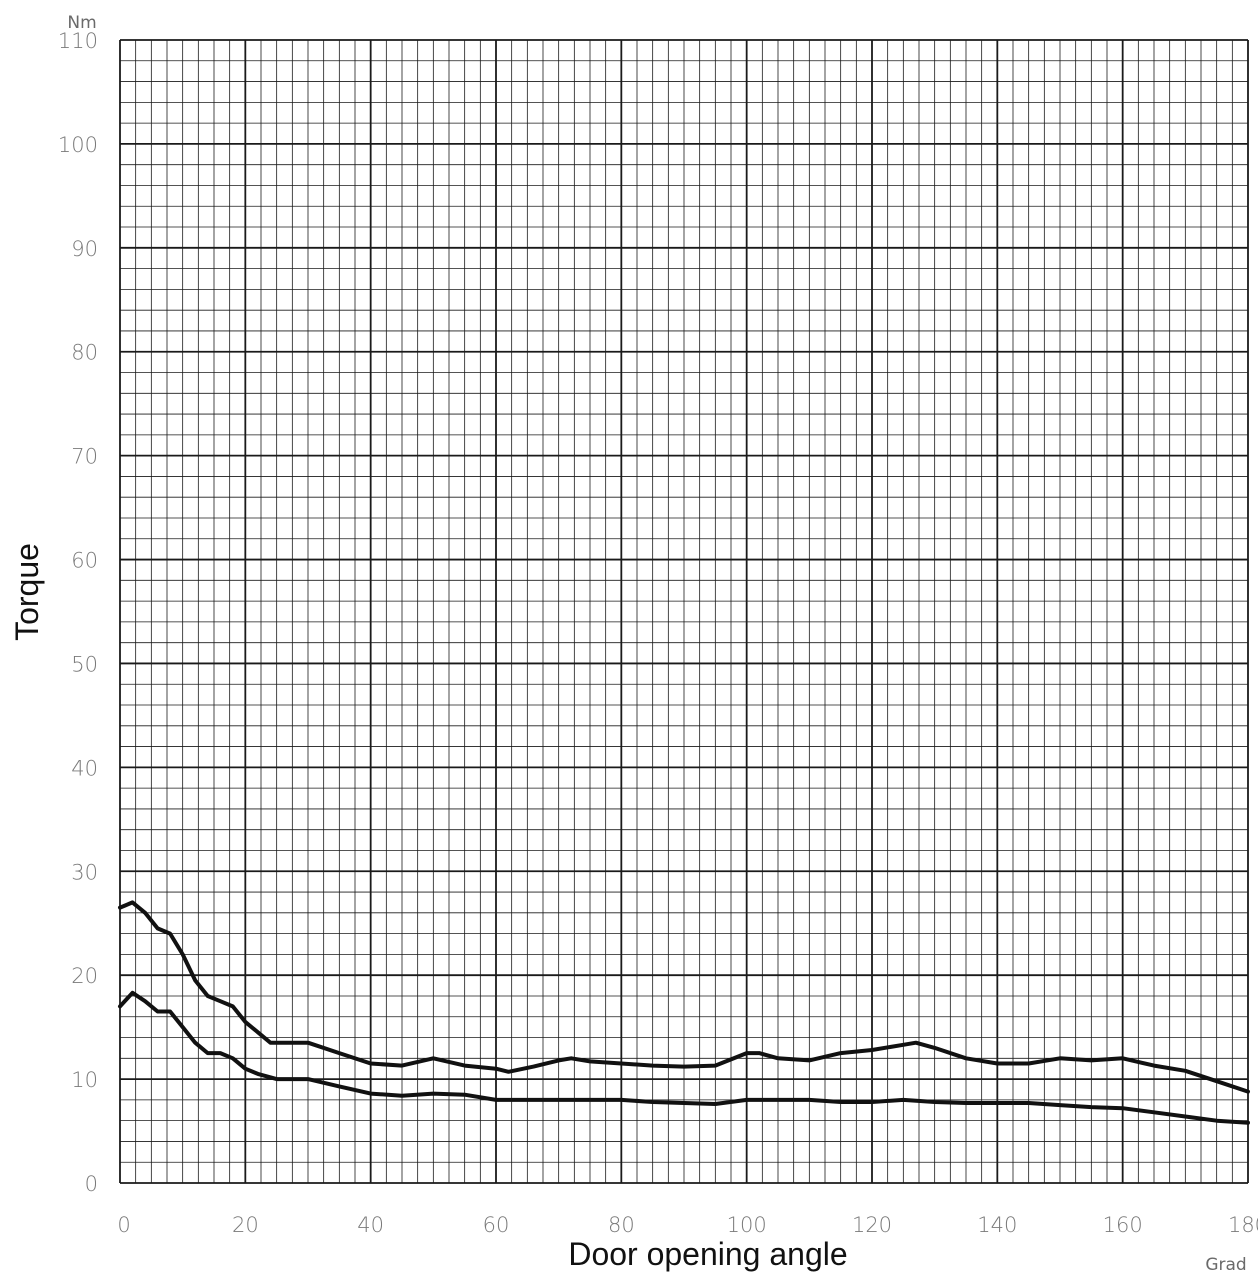 The image size is (1258, 1278). What do you see at coordinates (84, 872) in the screenshot?
I see `y-tick-label: 30` at bounding box center [84, 872].